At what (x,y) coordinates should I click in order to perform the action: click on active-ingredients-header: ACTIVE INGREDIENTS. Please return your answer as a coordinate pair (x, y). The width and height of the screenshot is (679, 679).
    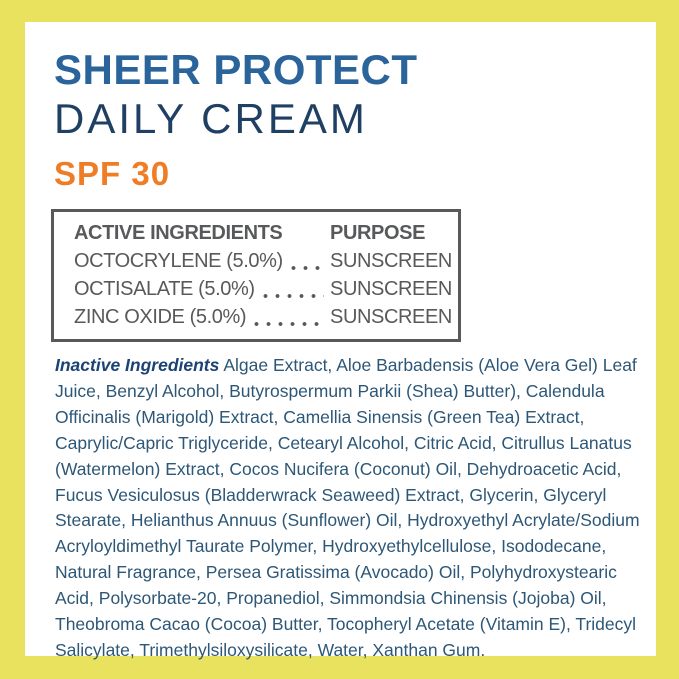
    Looking at the image, I should click on (178, 233).